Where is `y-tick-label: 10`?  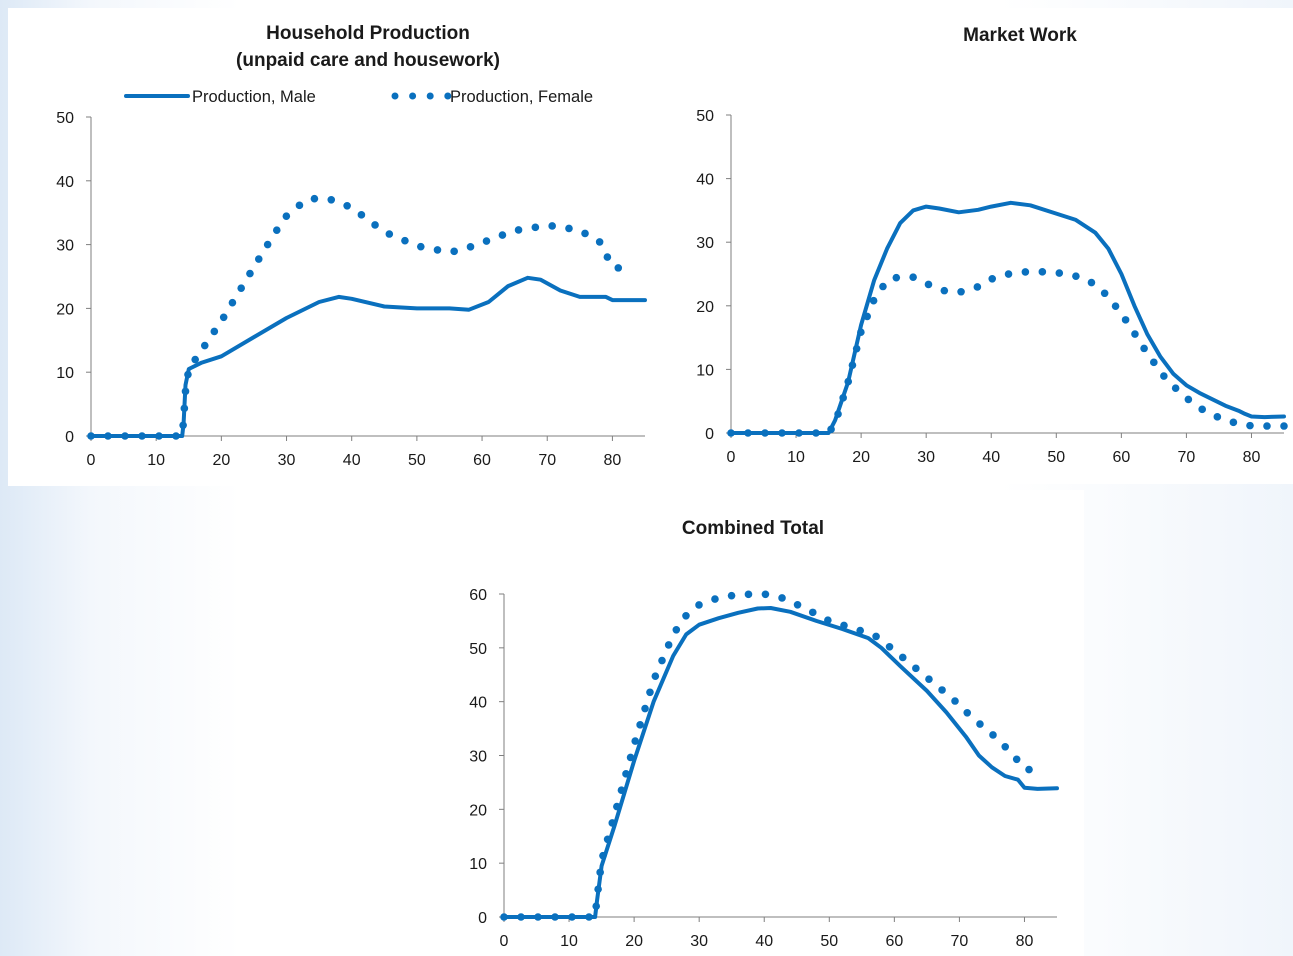 y-tick-label: 10 is located at coordinates (478, 864).